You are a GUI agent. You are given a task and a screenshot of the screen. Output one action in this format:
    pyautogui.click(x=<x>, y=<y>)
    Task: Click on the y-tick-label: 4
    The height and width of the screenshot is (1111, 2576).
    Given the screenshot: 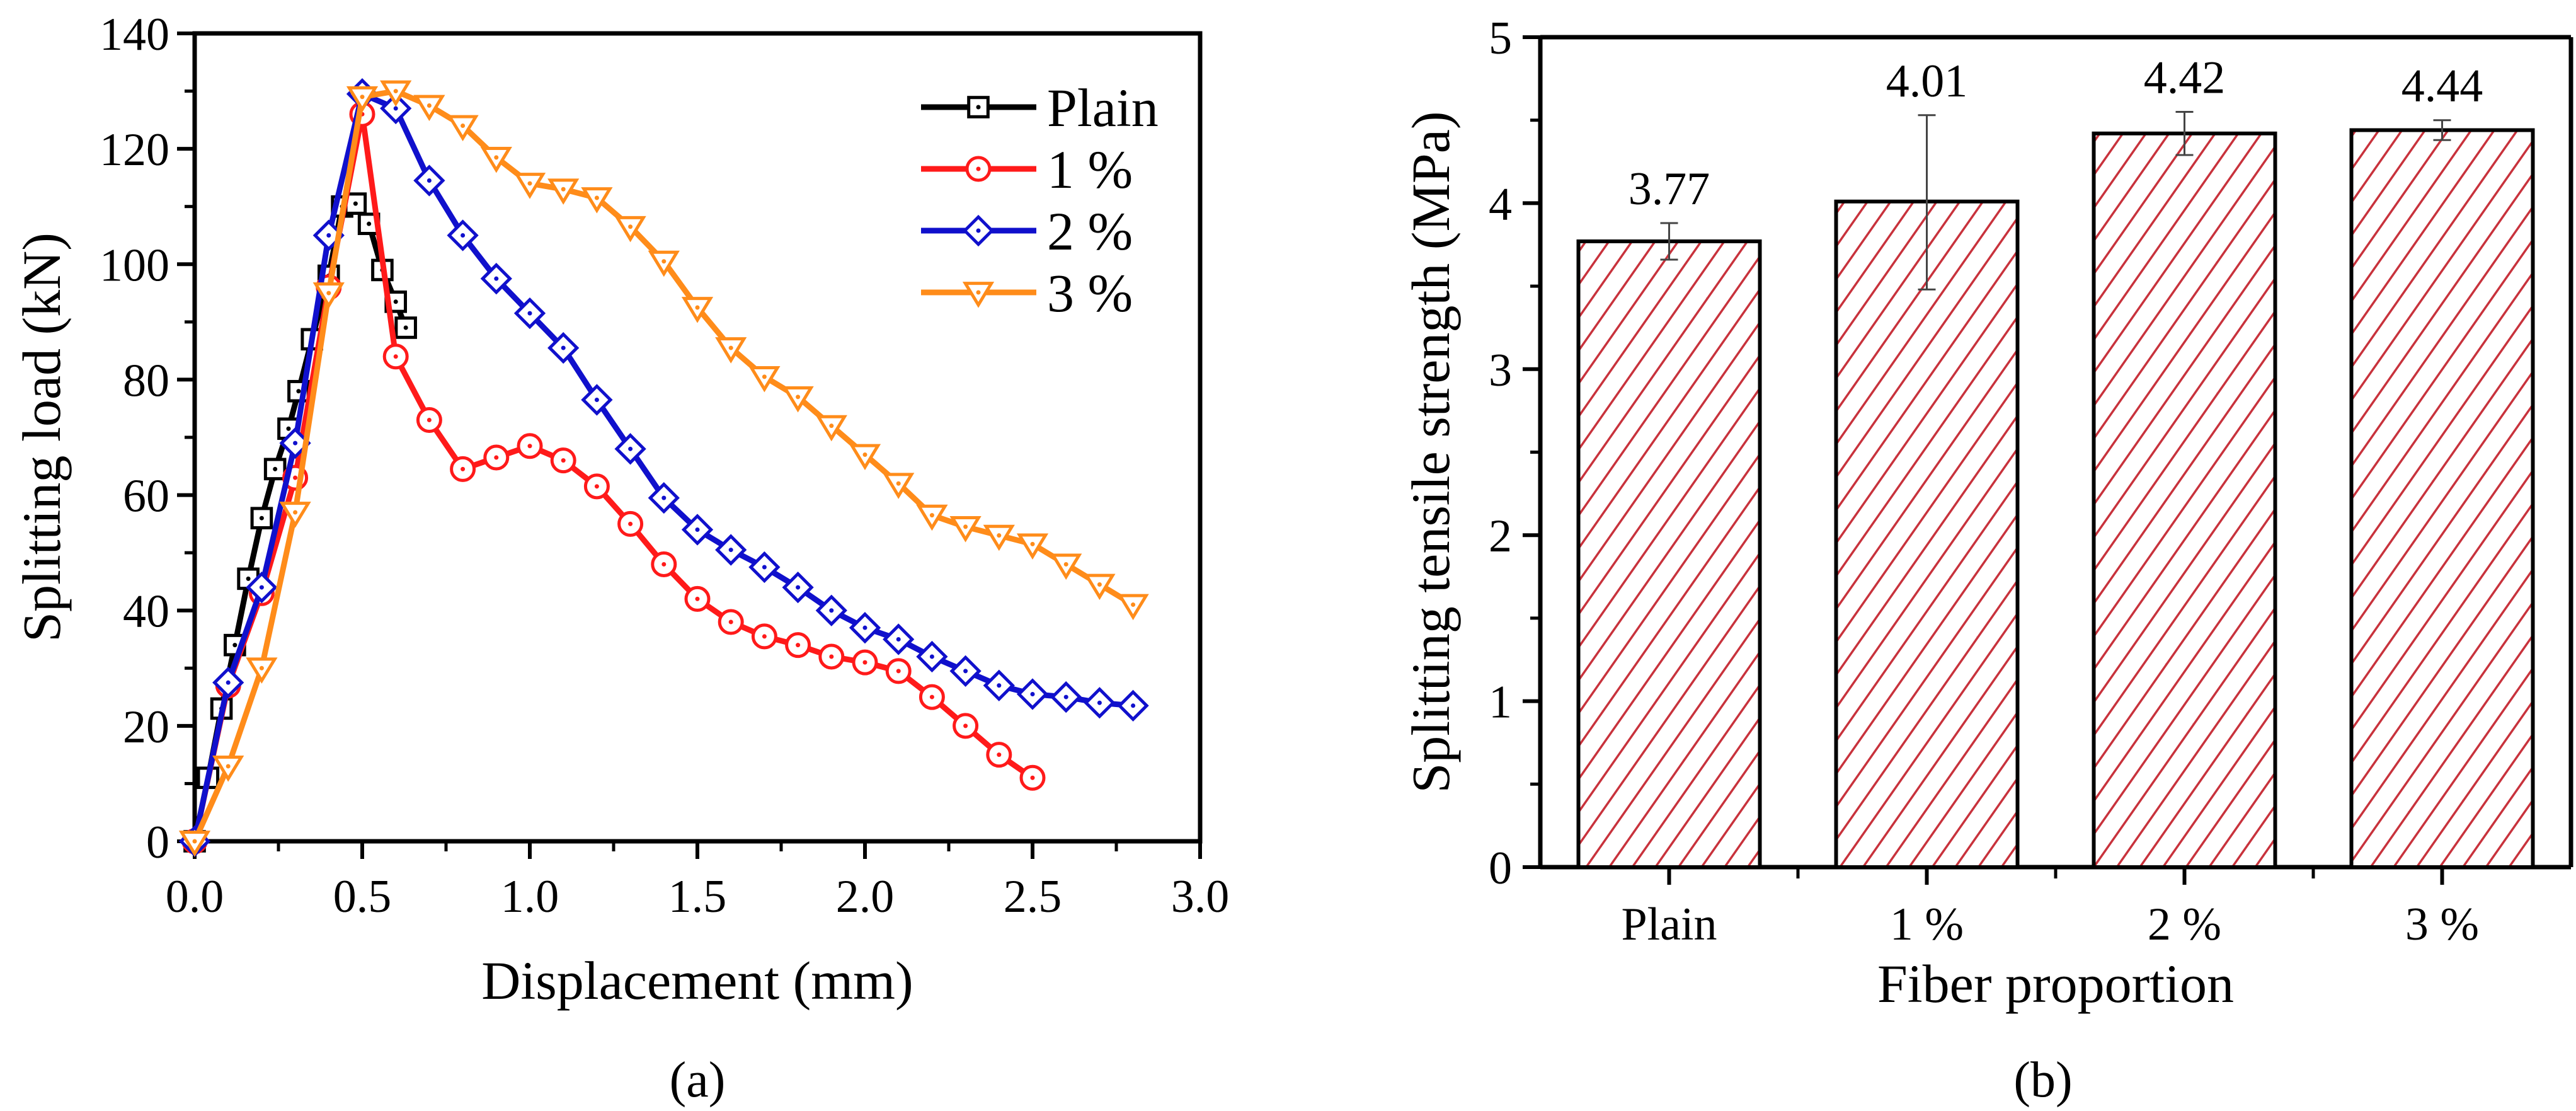 What is the action you would take?
    pyautogui.click(x=1501, y=204)
    